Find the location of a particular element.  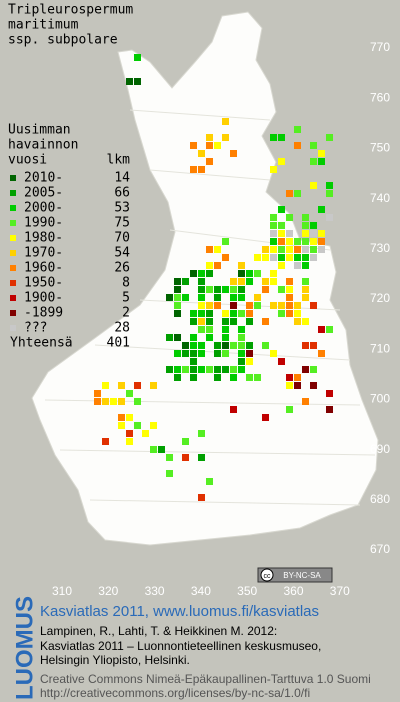

logo: LUOMUS is located at coordinates (24, 648).